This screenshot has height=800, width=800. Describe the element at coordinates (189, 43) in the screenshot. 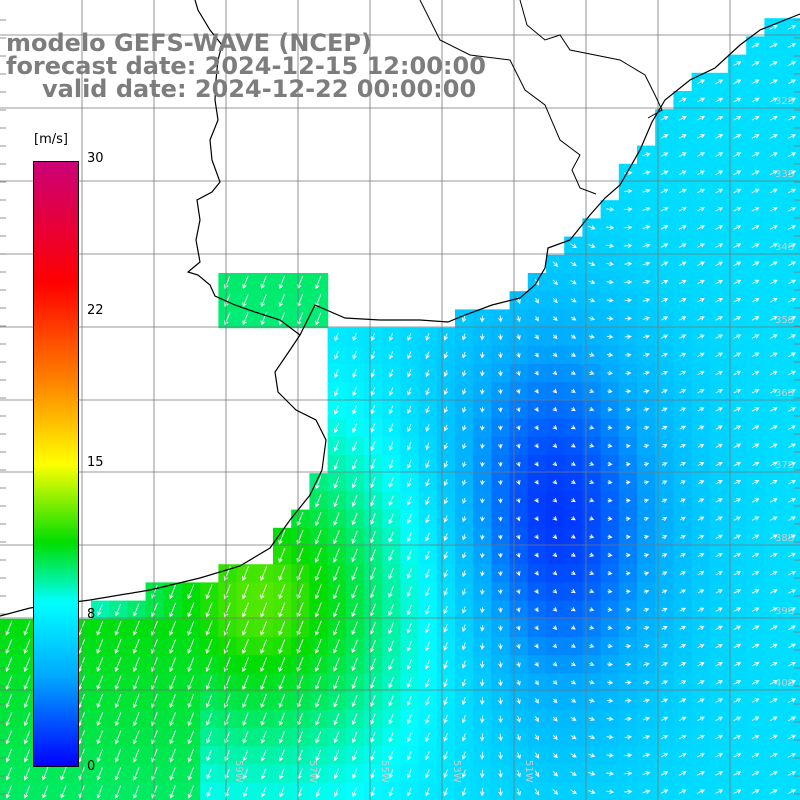

I see `model-title: modelo GEFS-WAVE (NCEP)` at that location.